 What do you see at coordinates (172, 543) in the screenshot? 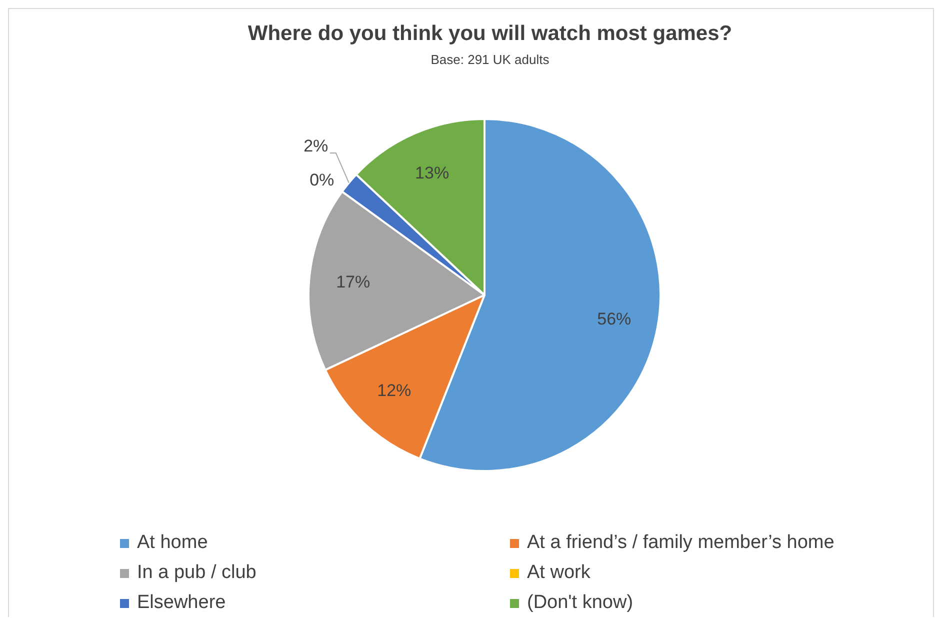
I see `legend-label: At home` at bounding box center [172, 543].